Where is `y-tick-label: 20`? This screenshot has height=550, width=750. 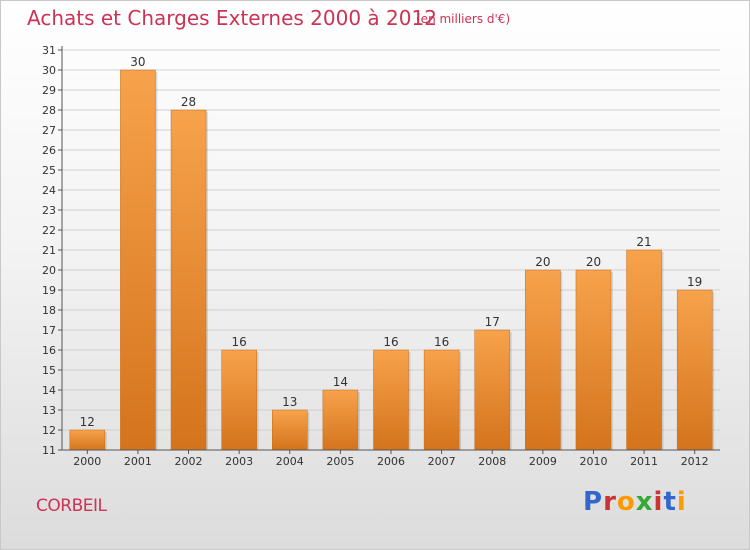
y-tick-label: 20 is located at coordinates (49, 270).